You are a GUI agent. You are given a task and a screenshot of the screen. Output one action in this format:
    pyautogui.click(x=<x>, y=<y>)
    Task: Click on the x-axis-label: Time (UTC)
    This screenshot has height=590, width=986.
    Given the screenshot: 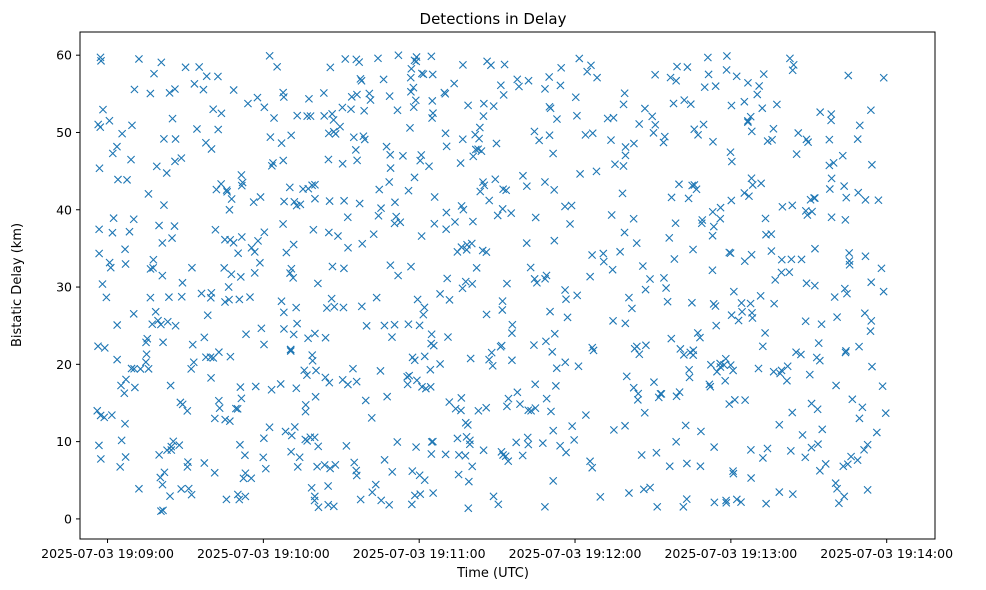 What is the action you would take?
    pyautogui.click(x=492, y=573)
    